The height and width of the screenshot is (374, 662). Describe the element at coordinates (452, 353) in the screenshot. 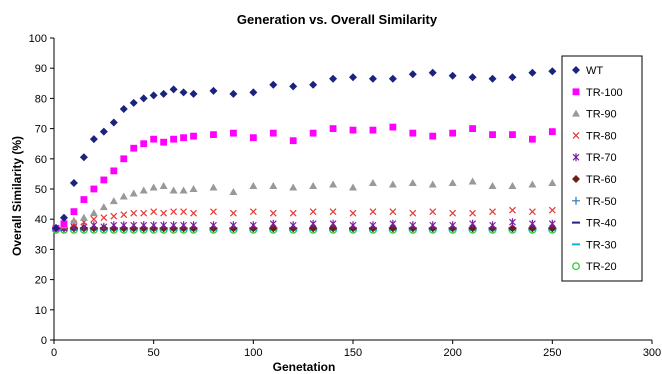

I see `x-tick-label: 200` at that location.